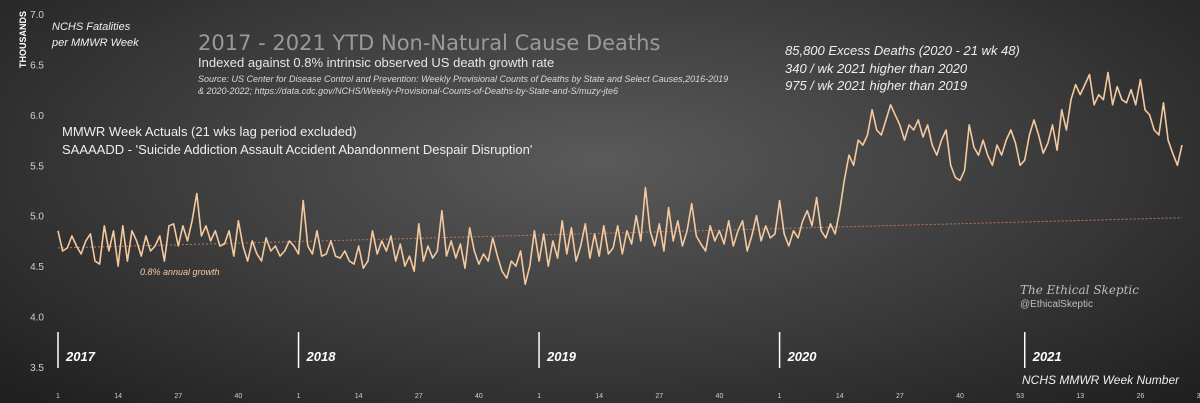  I want to click on x-ticks: 1 14 27 40 1 14 27 40 1 14 27 40 1 14 27 40 53 13 26 39, so click(628, 396).